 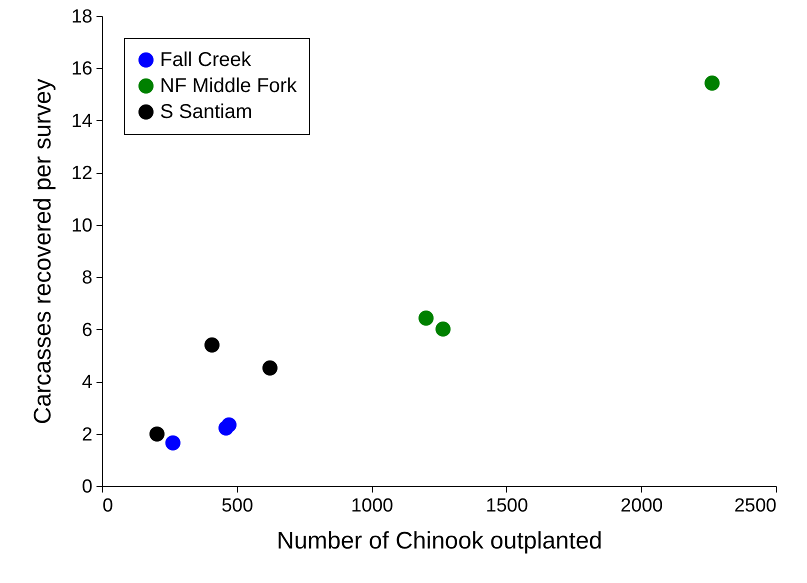 What do you see at coordinates (439, 541) in the screenshot?
I see `x-axis-title: Number of Chinook outplanted` at bounding box center [439, 541].